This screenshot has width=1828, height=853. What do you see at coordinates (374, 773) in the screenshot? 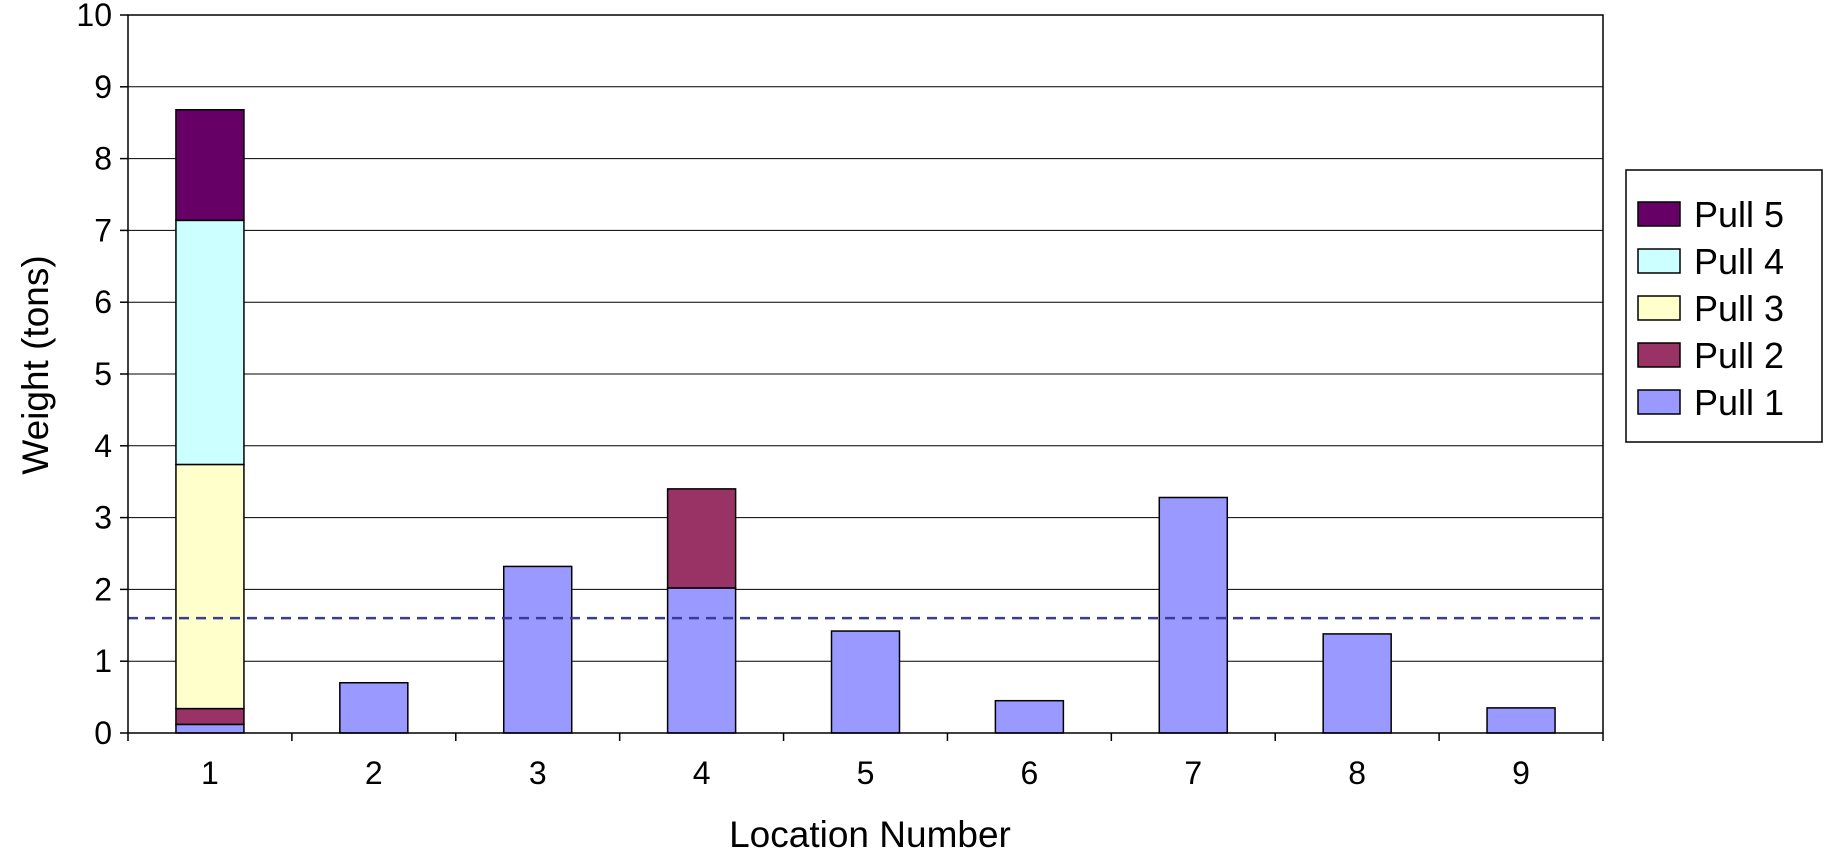
I see `x-tick-label: 2` at bounding box center [374, 773].